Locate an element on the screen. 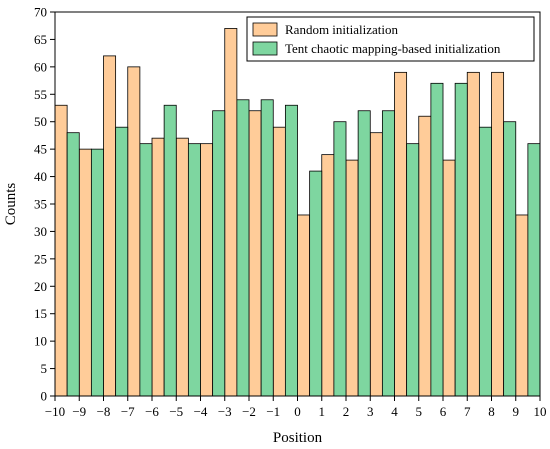 The image size is (550, 449). y-tick-label: 50 is located at coordinates (40, 121).